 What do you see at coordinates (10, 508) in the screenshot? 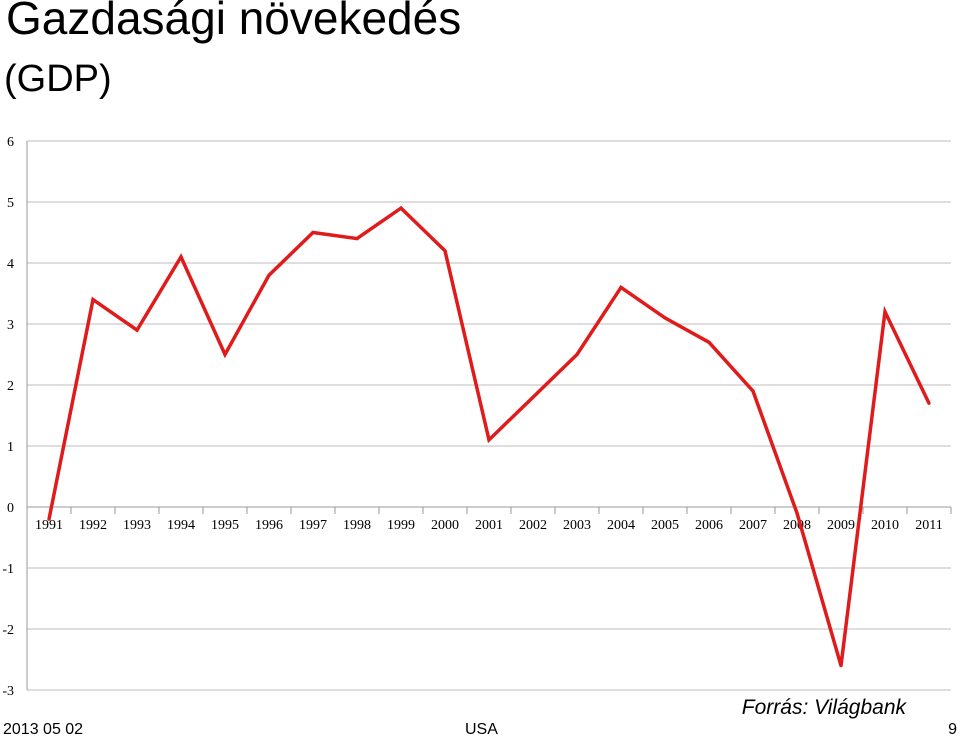
I see `y-tick-label: 0` at bounding box center [10, 508].